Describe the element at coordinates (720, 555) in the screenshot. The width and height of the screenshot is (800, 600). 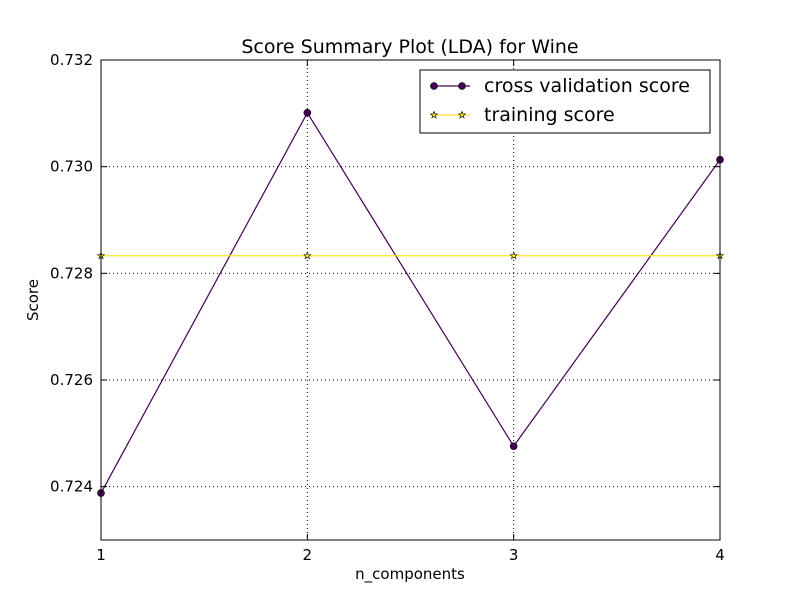
I see `x-tick-label: 4` at that location.